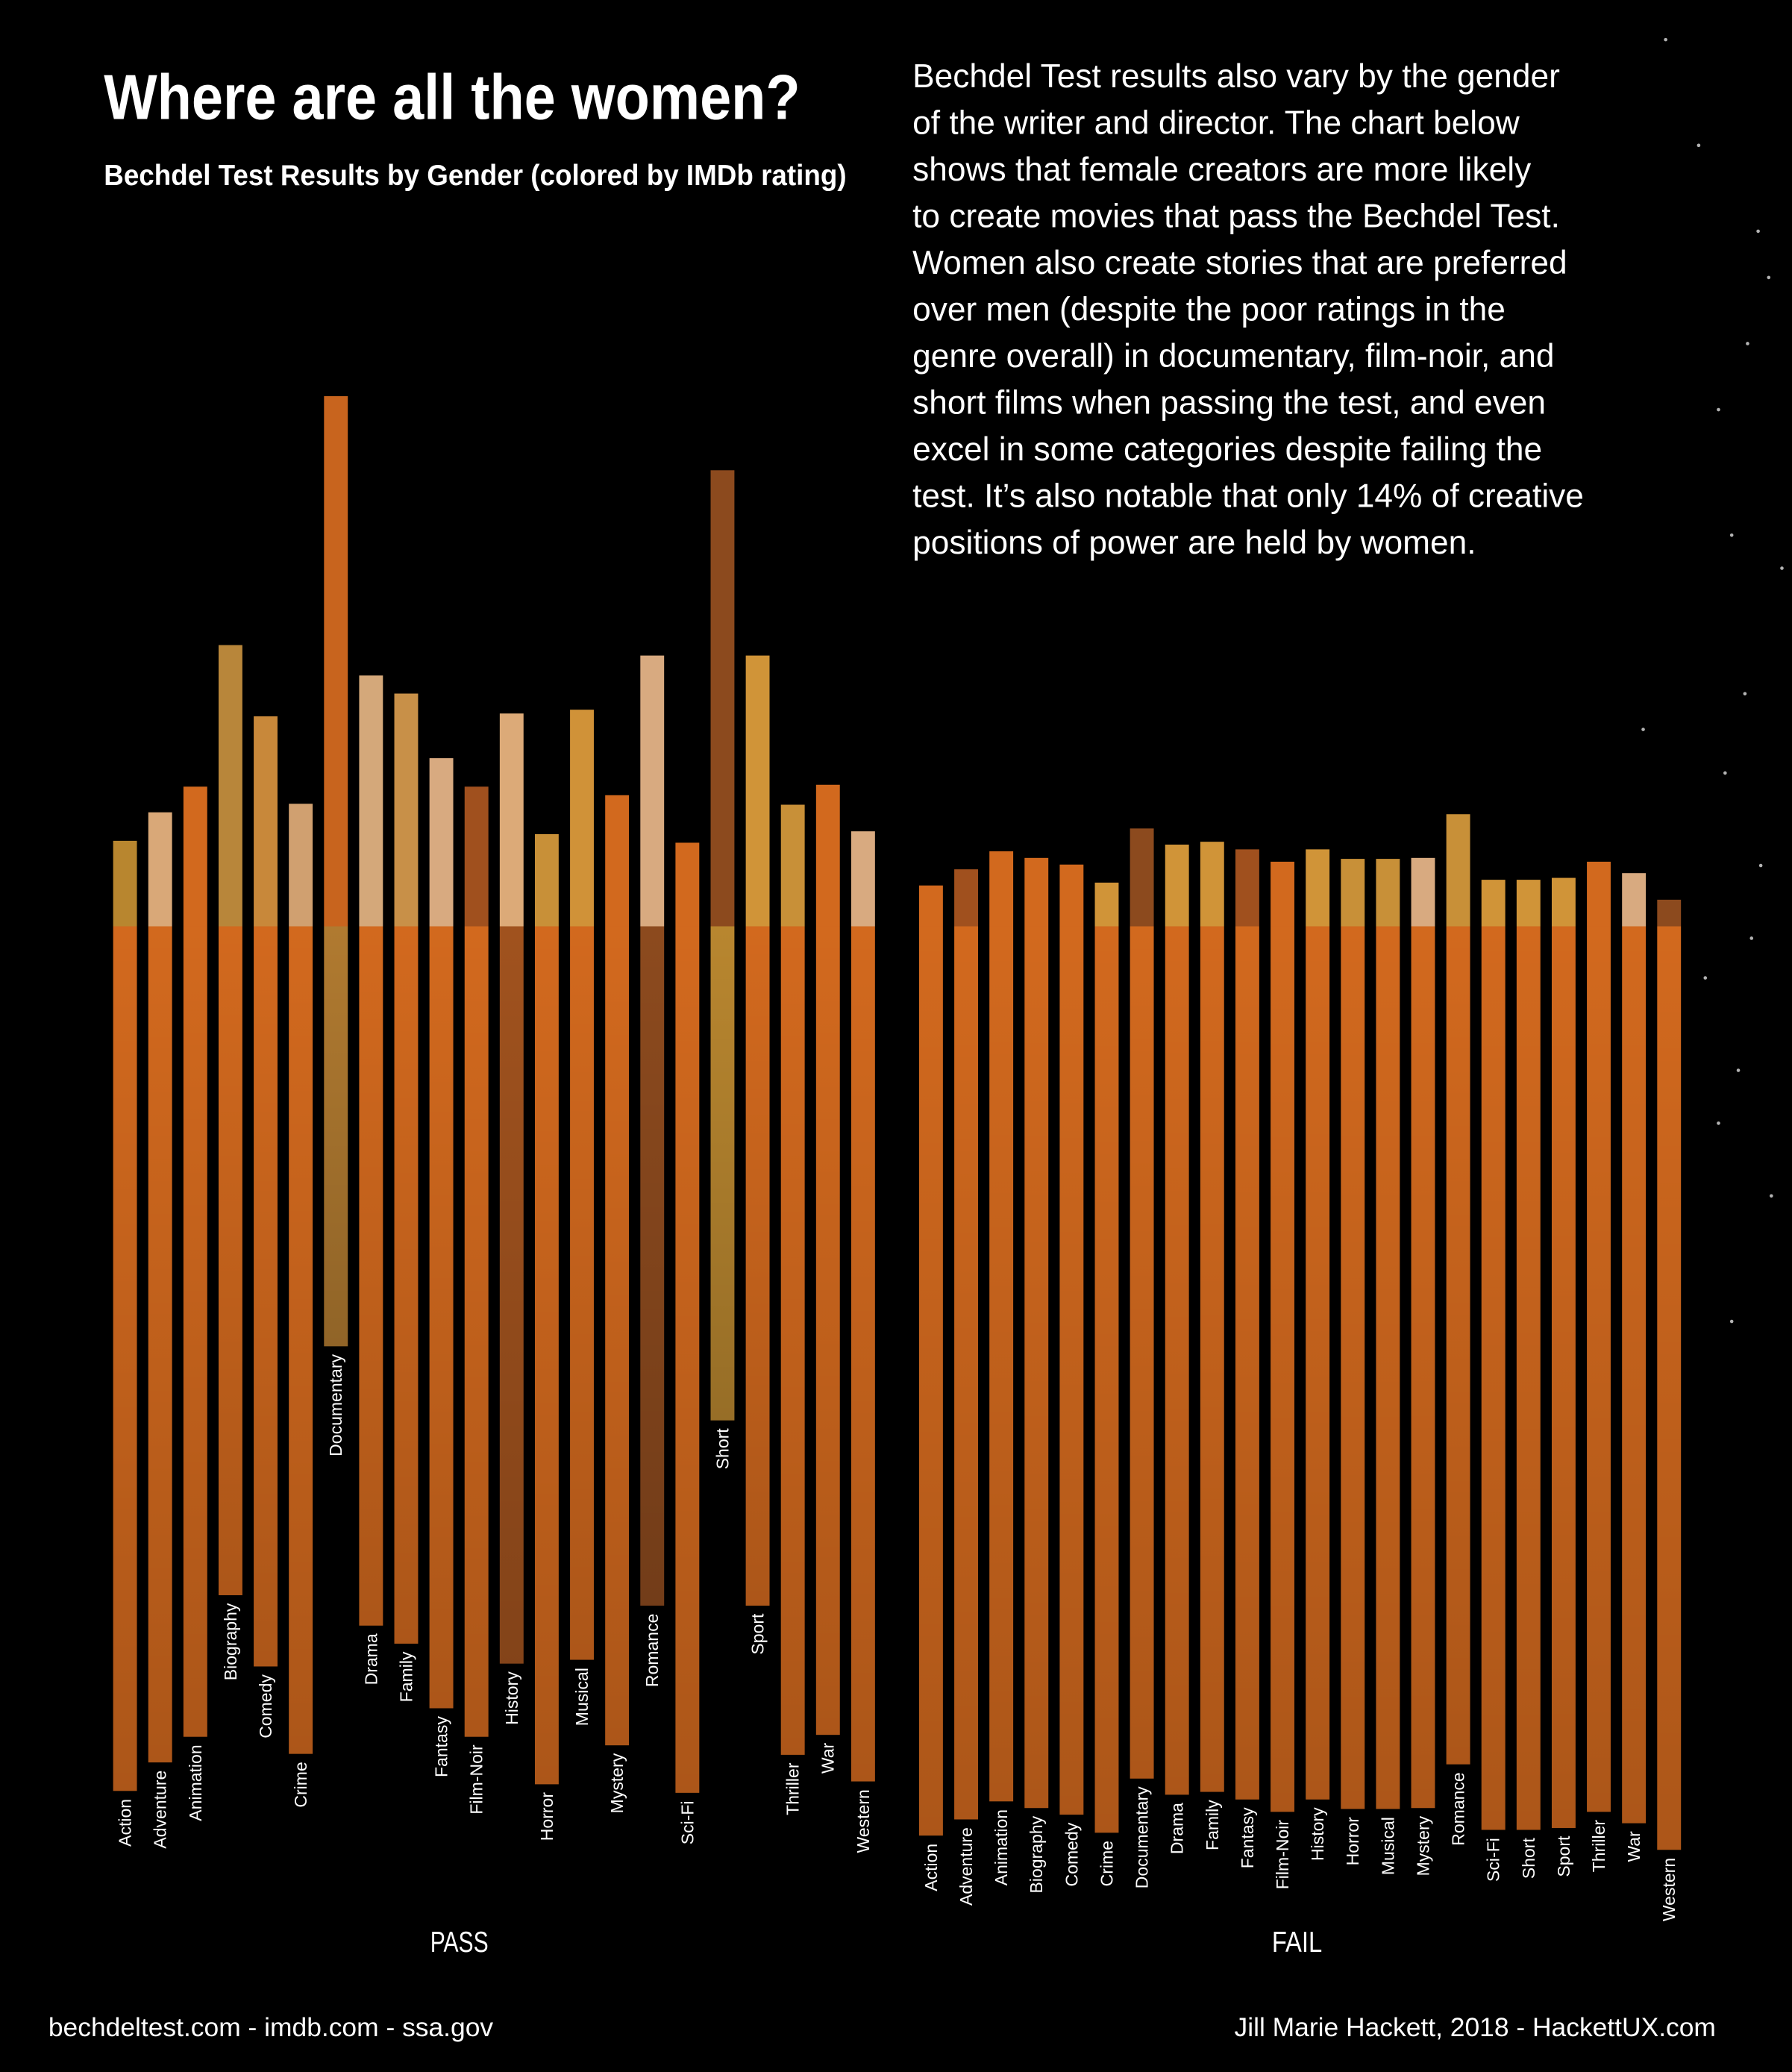 The width and height of the screenshot is (1792, 2072). I want to click on bar-pass-horror: Horror, so click(547, 1337).